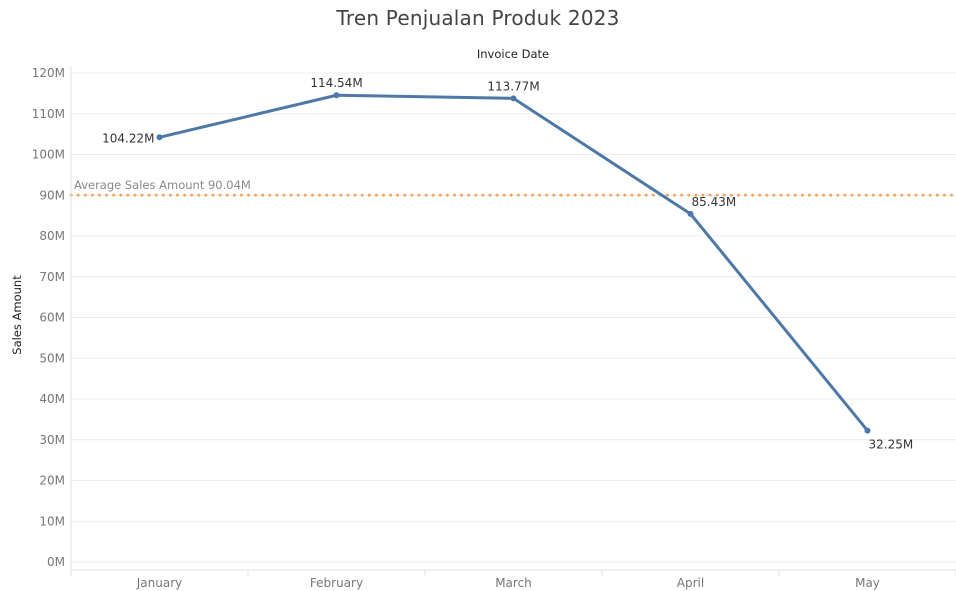  I want to click on data-label: 32.25M, so click(891, 445).